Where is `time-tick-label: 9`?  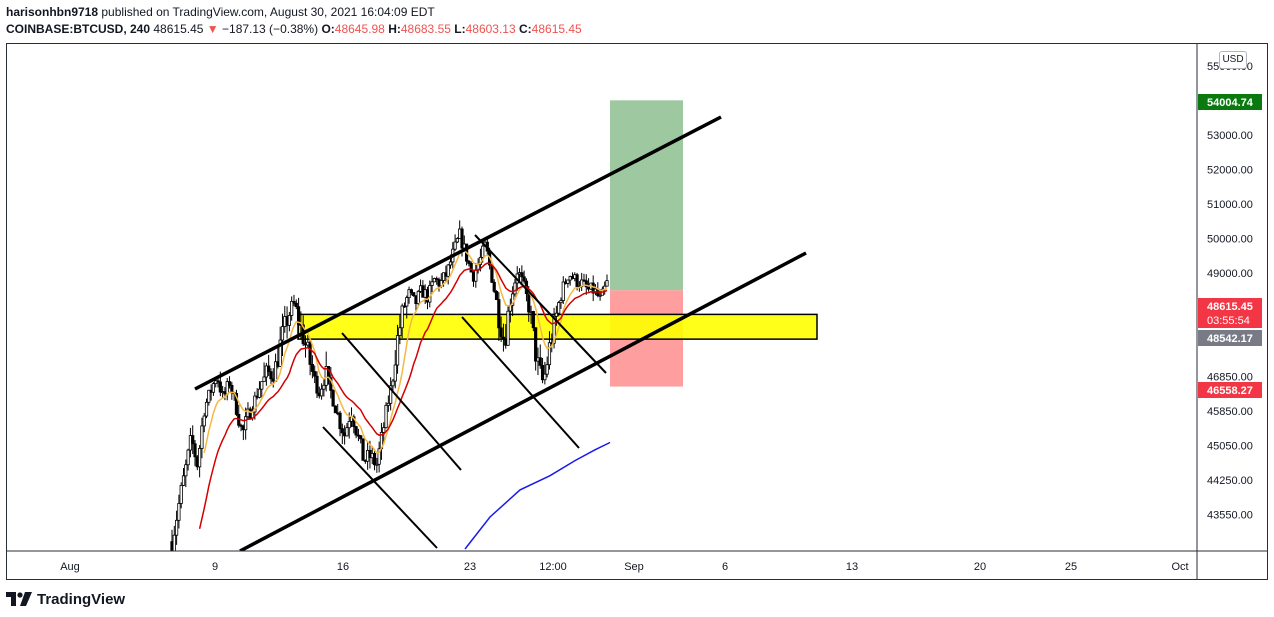
time-tick-label: 9 is located at coordinates (215, 567).